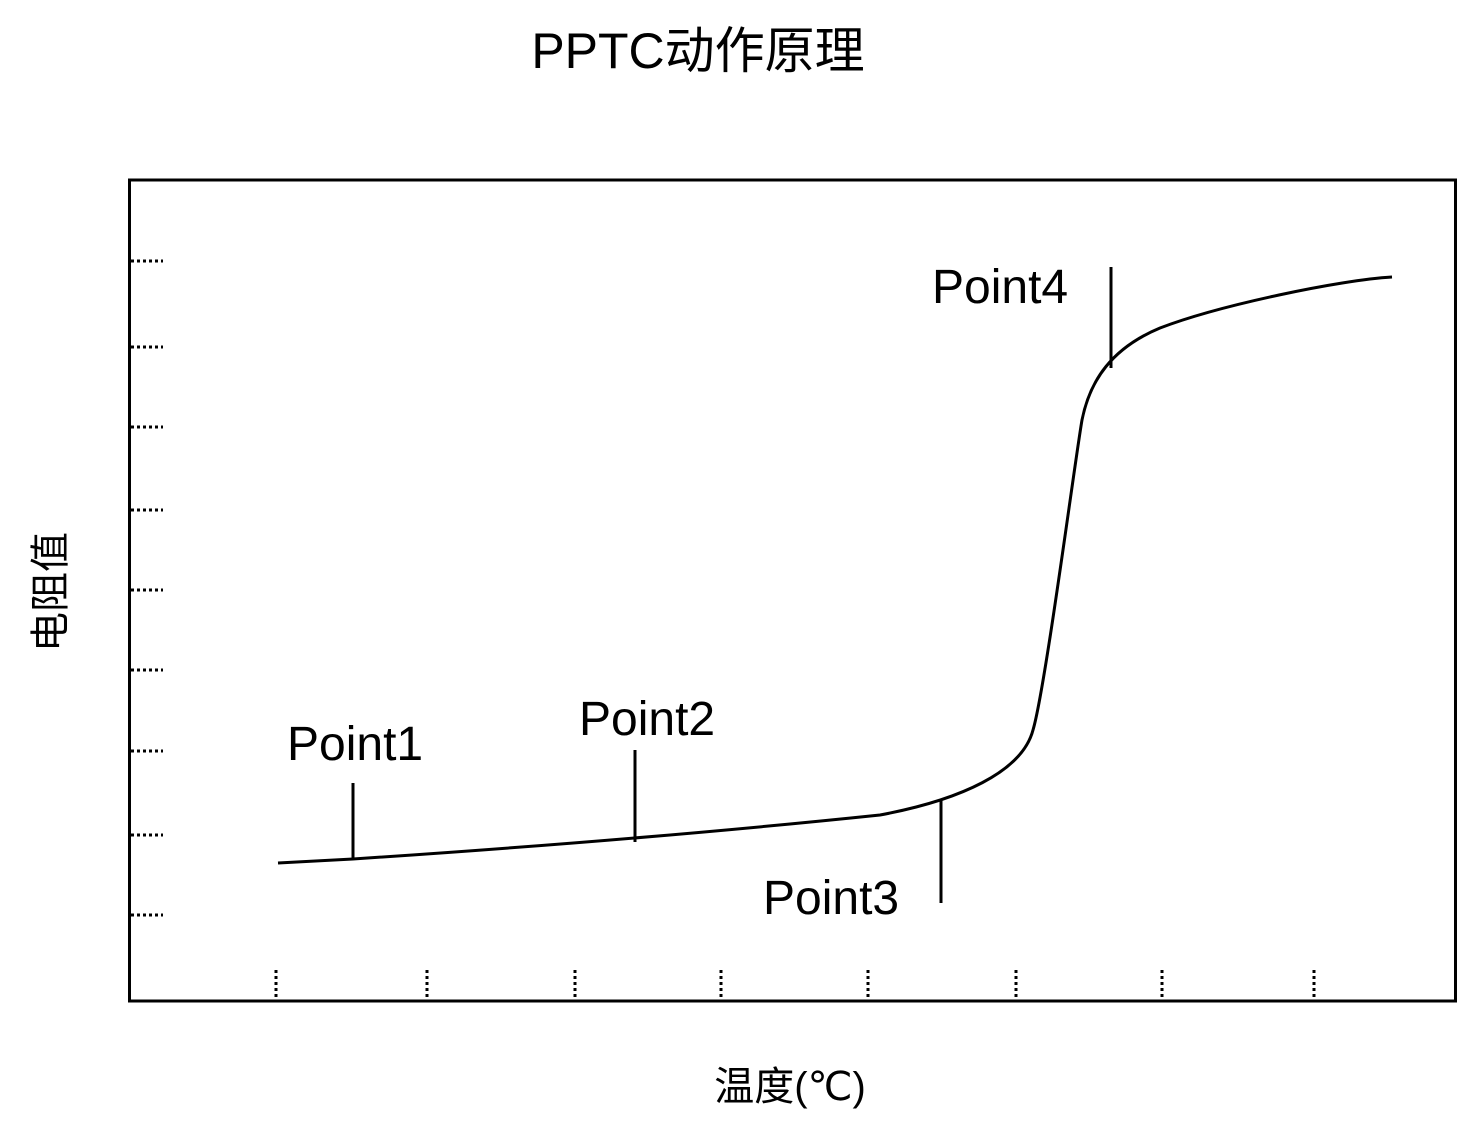 Image resolution: width=1475 pixels, height=1138 pixels. Describe the element at coordinates (355, 744) in the screenshot. I see `point1-label: Point1` at that location.